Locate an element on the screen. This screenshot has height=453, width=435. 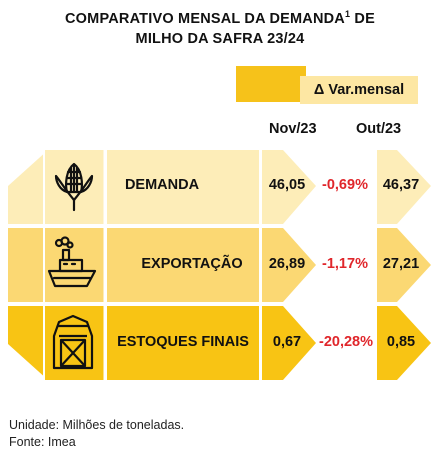
row2-variation: -1,17% is located at coordinates (345, 264).